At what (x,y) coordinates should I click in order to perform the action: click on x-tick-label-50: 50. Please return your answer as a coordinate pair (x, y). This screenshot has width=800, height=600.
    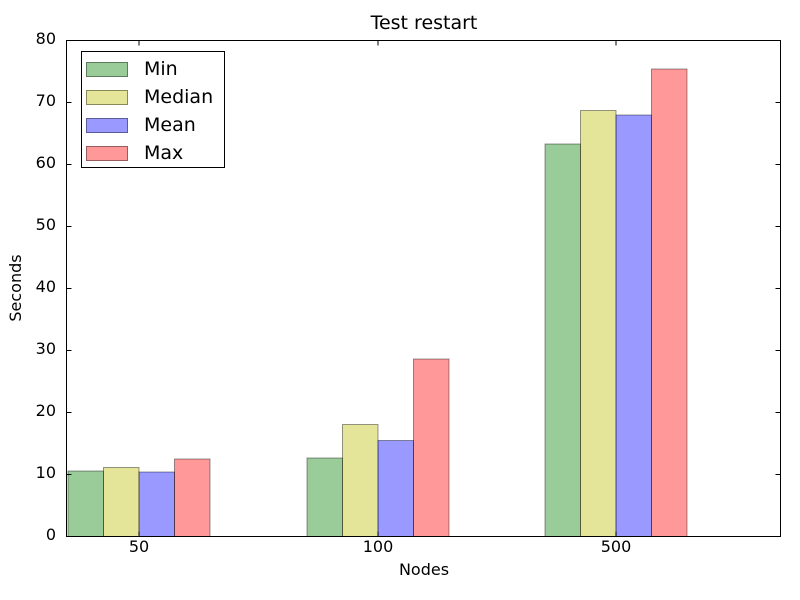
    Looking at the image, I should click on (139, 546).